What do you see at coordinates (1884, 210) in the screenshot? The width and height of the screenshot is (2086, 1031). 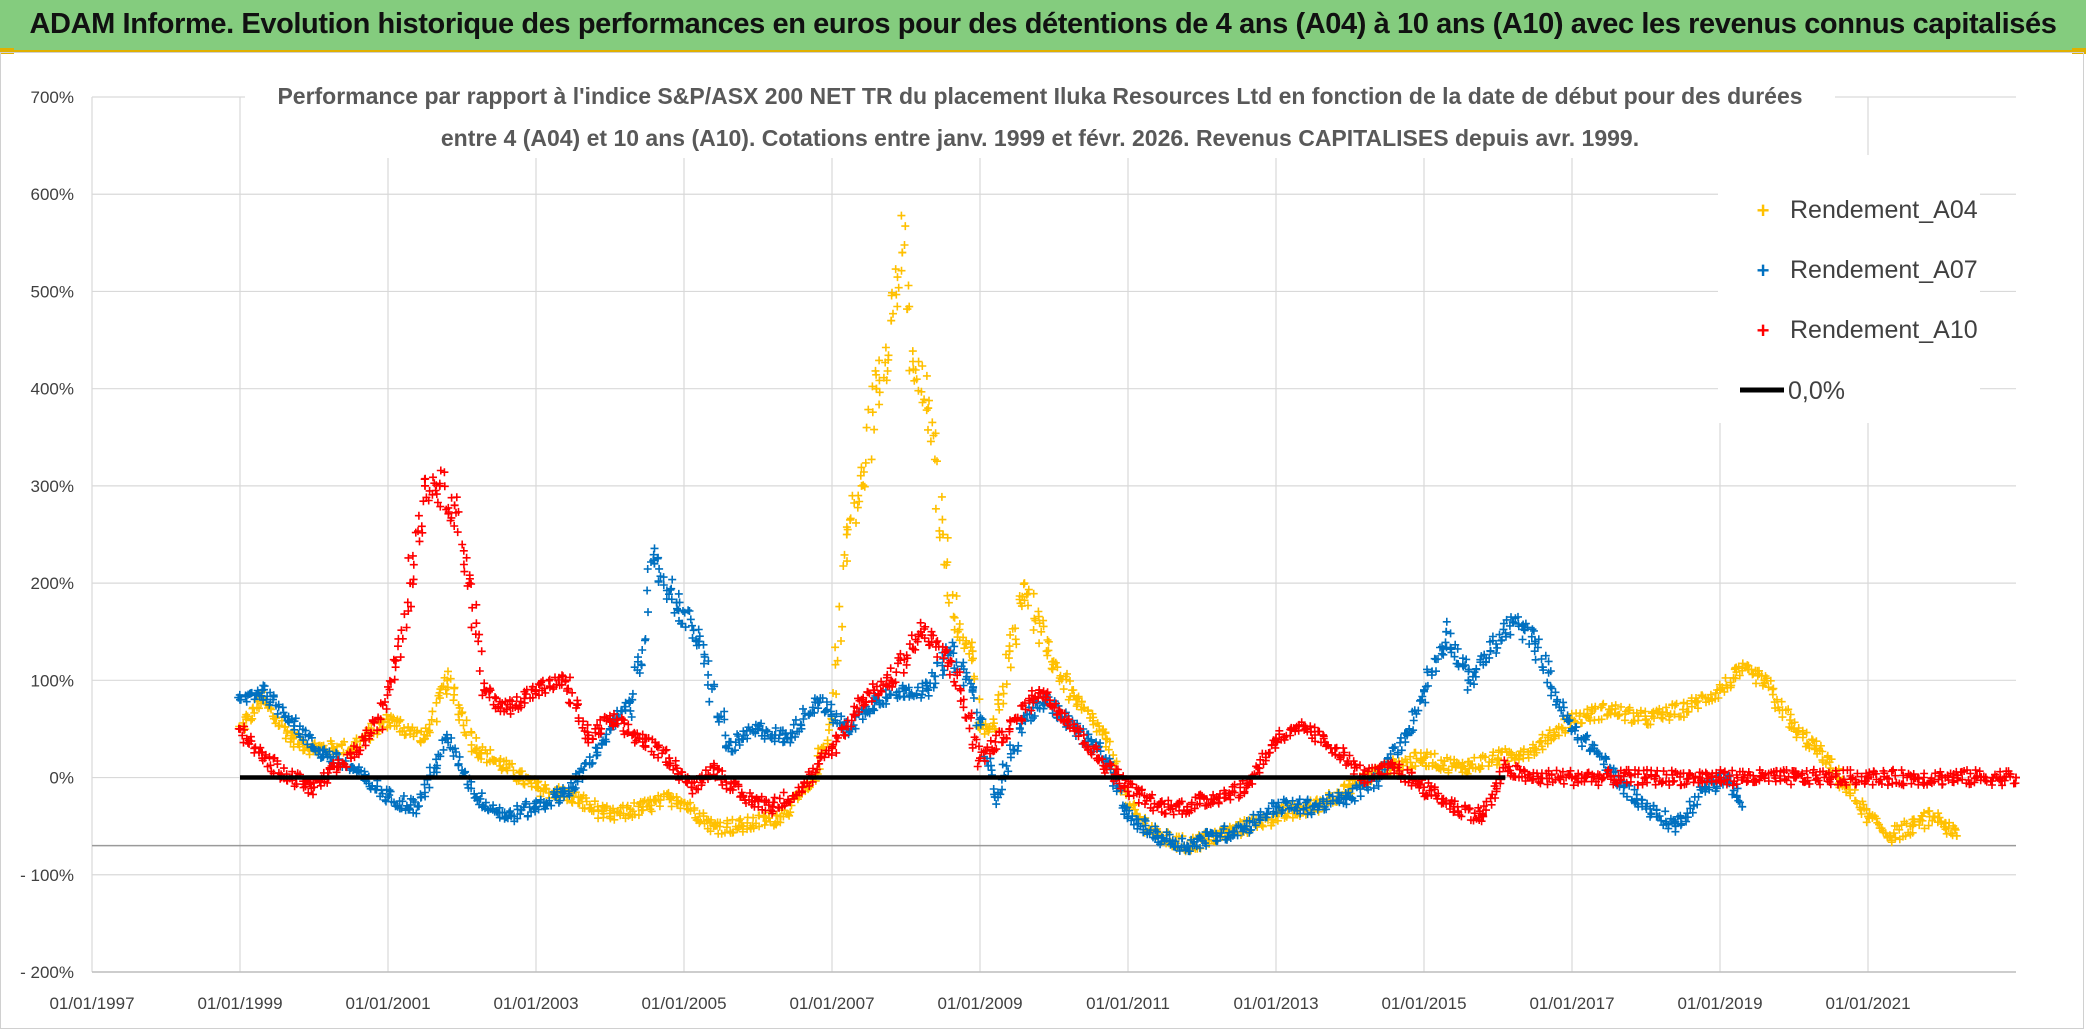 I see `legend-label-a04: Rendement_A04` at bounding box center [1884, 210].